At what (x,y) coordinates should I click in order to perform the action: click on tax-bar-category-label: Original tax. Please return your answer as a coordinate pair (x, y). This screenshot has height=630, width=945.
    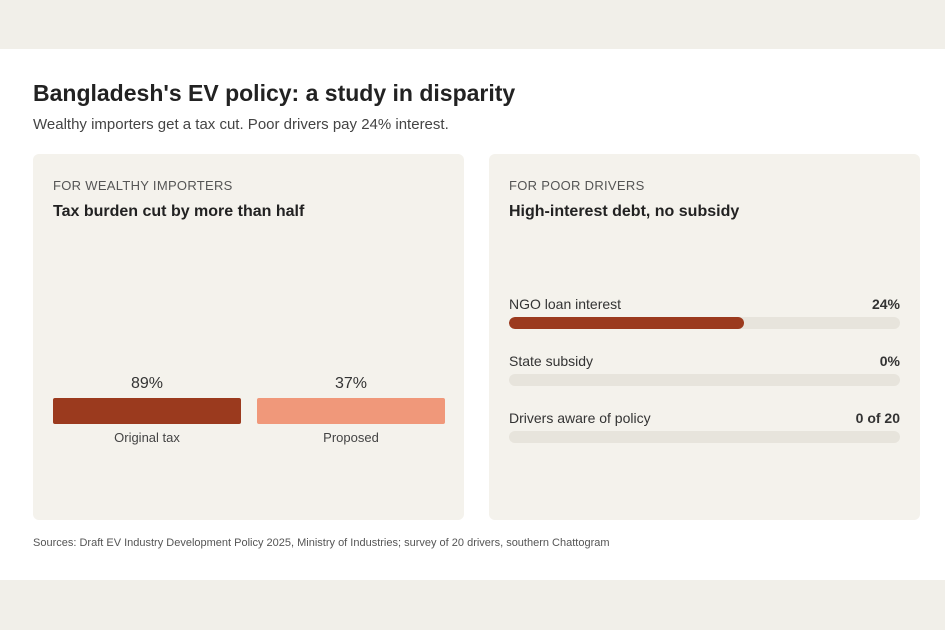
    Looking at the image, I should click on (147, 437).